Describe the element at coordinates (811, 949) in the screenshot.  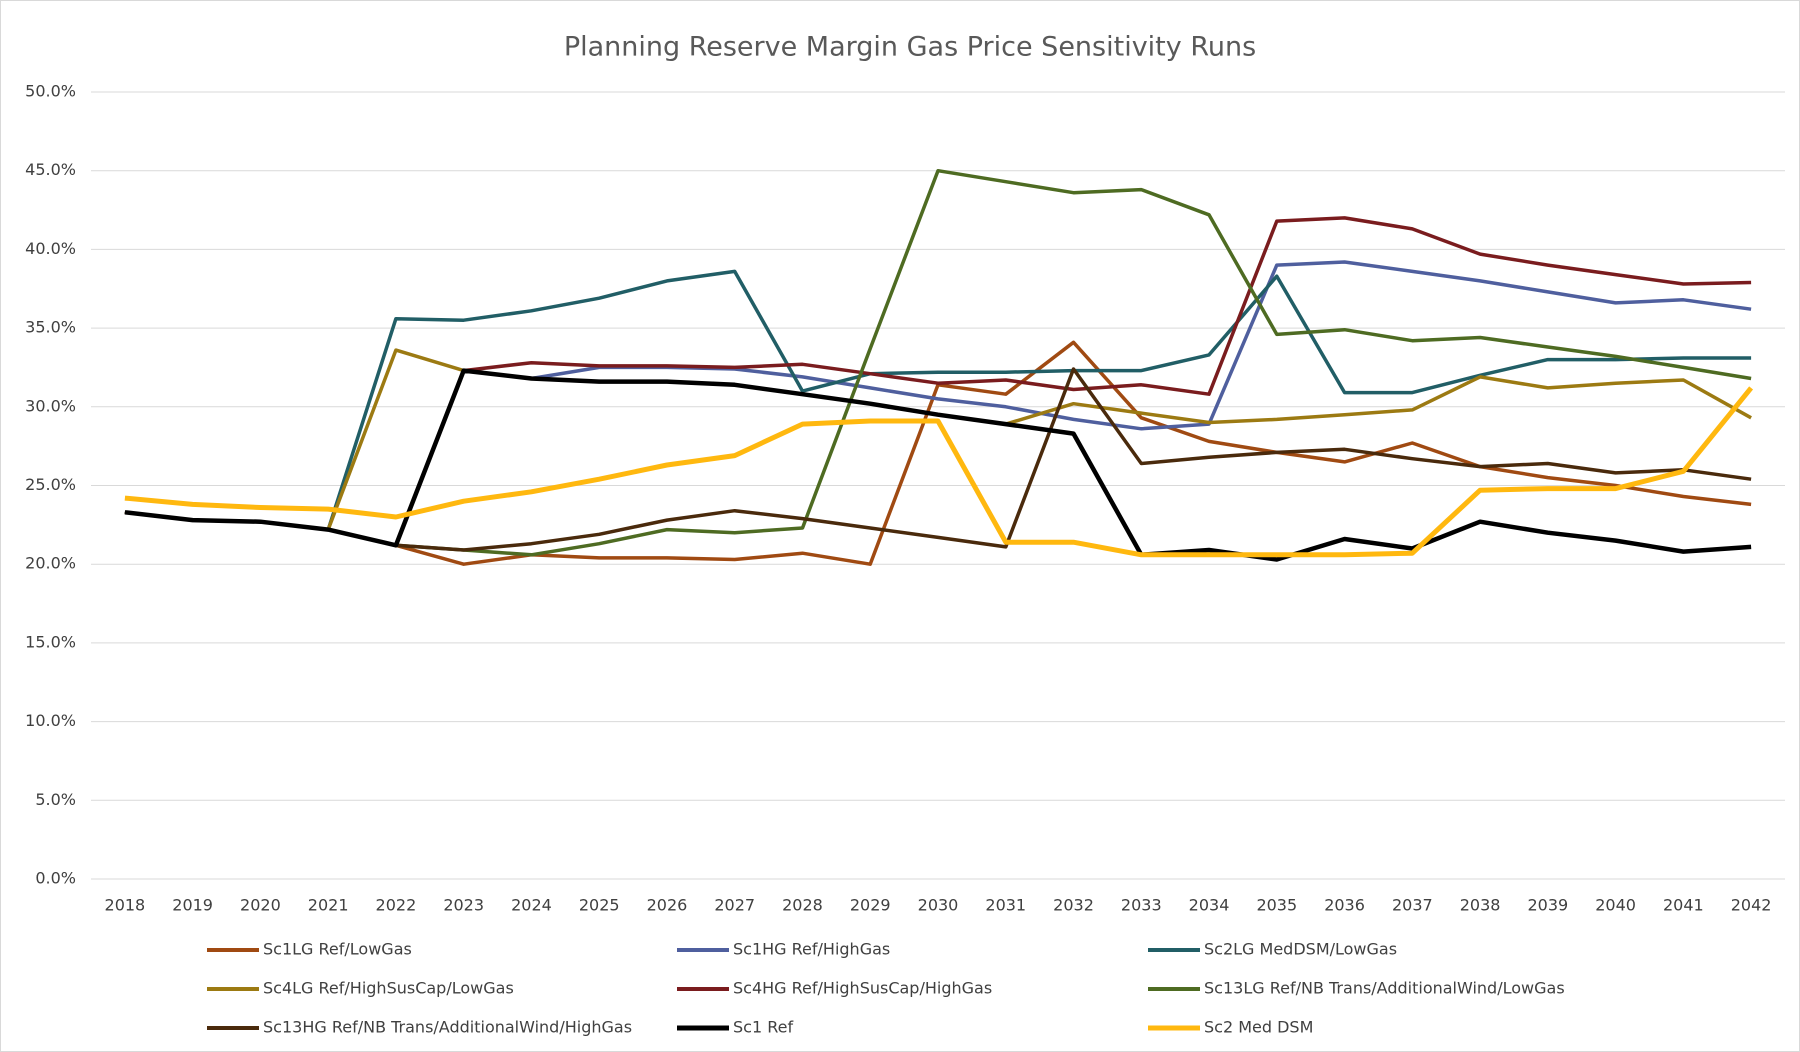
I see `legend-label: Sc1HG Ref/HighGas` at that location.